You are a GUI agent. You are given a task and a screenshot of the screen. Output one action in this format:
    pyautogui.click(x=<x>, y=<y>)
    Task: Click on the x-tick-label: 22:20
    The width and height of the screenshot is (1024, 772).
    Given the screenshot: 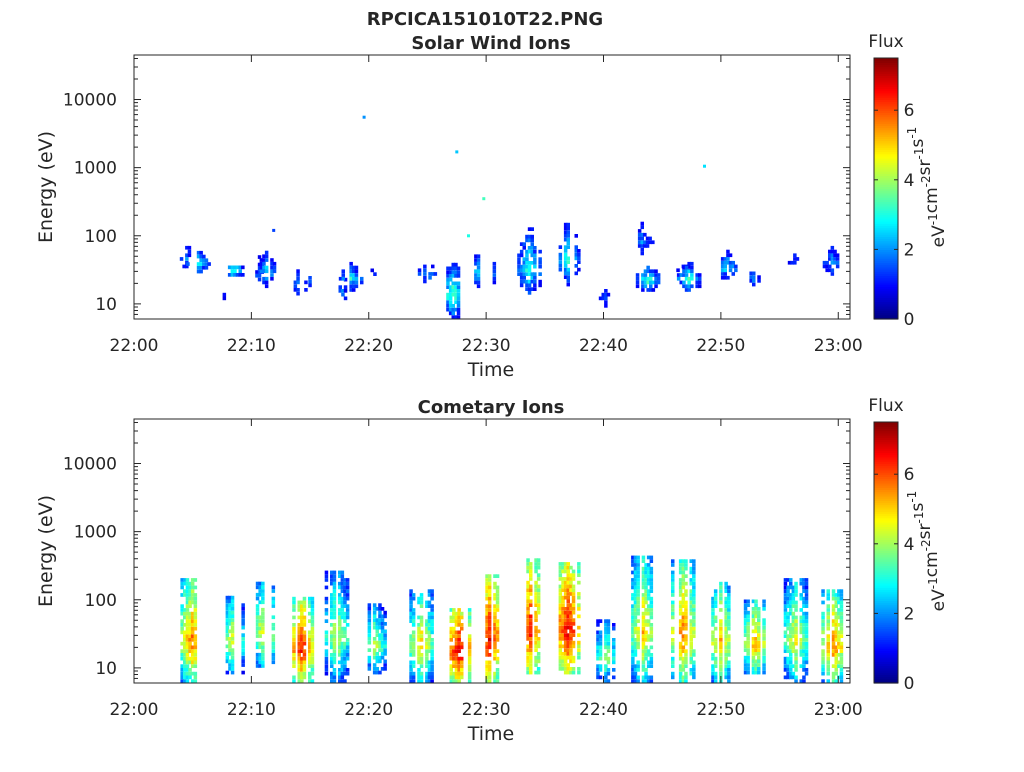 What is the action you would take?
    pyautogui.click(x=368, y=710)
    